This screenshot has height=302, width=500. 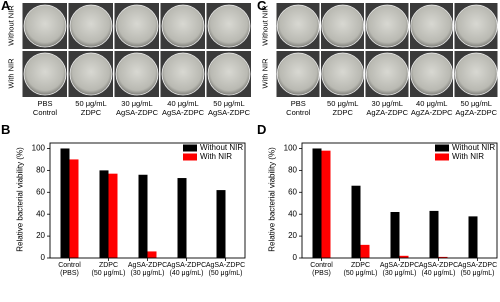 What do you see at coordinates (476, 108) in the screenshot?
I see `column-label: 50 μg/mL AgZA-ZDPC` at bounding box center [476, 108].